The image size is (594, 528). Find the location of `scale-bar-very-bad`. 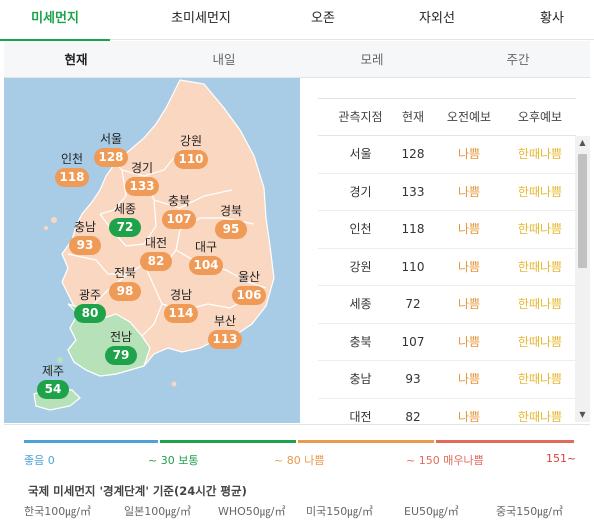

scale-bar-very-bad is located at coordinates (505, 441).